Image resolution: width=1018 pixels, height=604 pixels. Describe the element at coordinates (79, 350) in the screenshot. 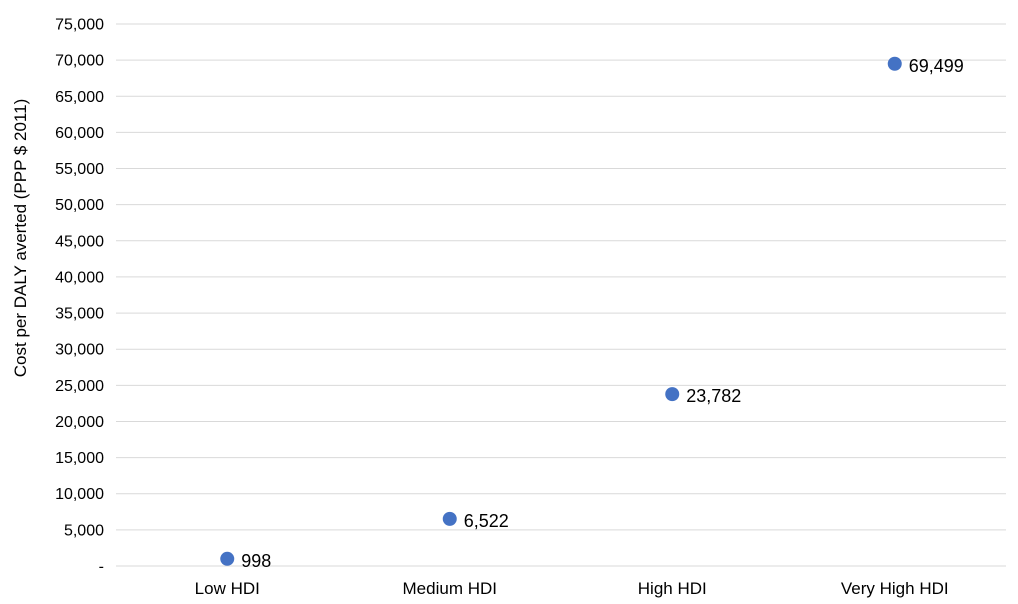

I see `y-tick-label: 30,000` at that location.